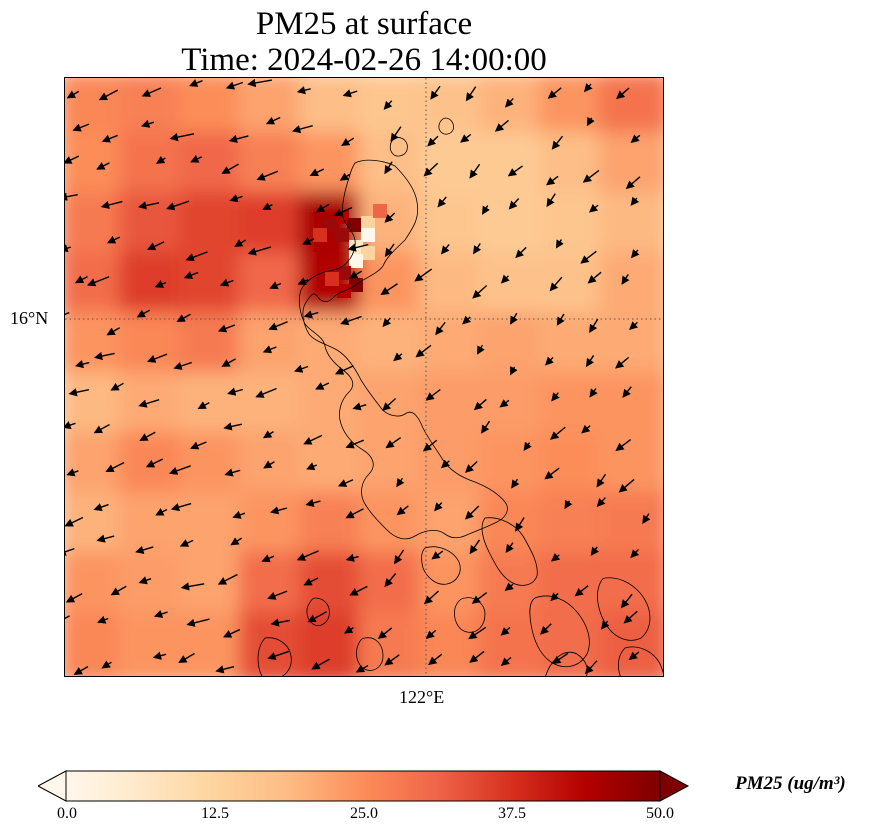  I want to click on colorbar-max-extend, so click(674, 786).